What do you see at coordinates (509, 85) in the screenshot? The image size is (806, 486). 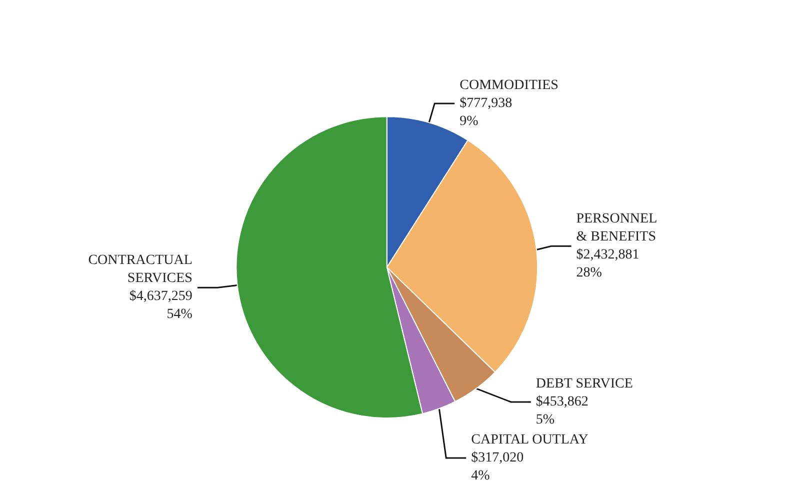 I see `slice-label: COMMODITIES` at bounding box center [509, 85].